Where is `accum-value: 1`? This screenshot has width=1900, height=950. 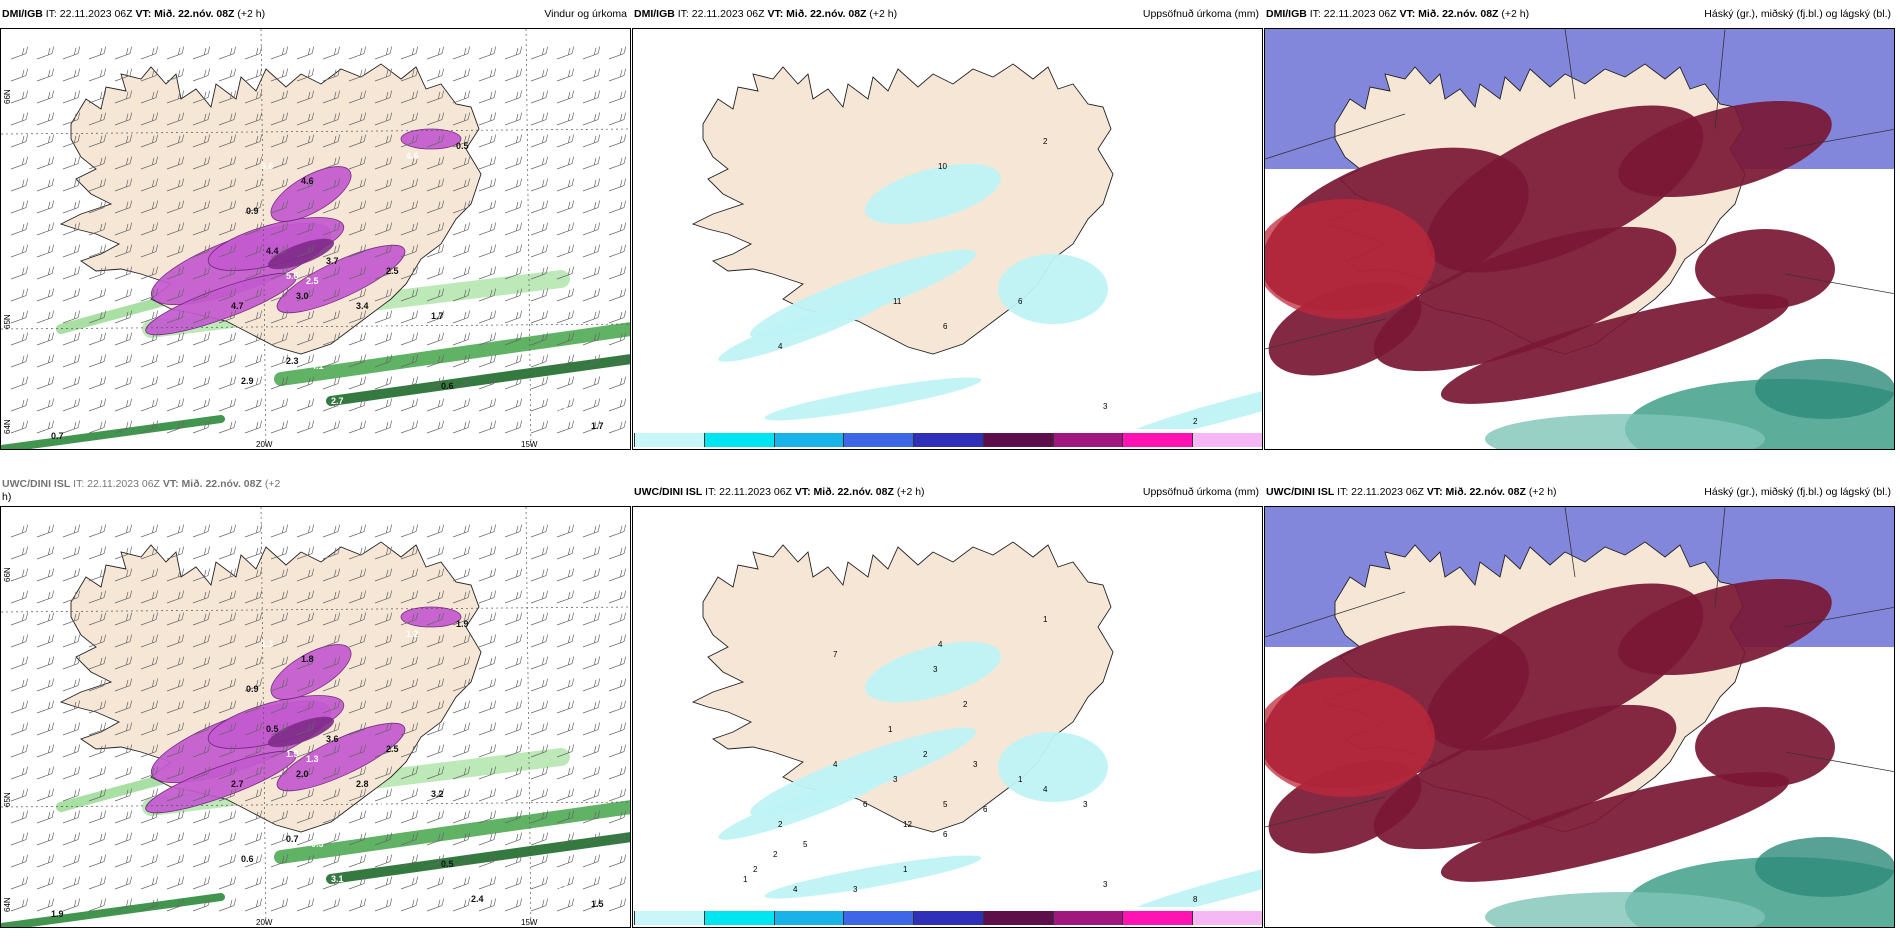 accum-value: 1 is located at coordinates (1045, 619).